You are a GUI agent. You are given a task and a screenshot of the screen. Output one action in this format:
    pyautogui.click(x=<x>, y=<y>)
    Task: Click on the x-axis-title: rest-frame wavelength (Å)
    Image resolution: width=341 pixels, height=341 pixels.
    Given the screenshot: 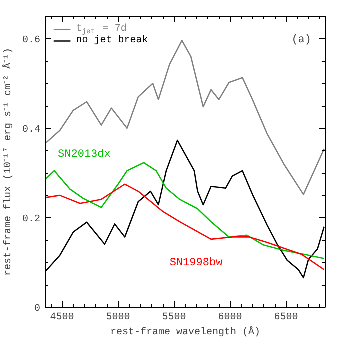 What is the action you would take?
    pyautogui.click(x=185, y=332)
    